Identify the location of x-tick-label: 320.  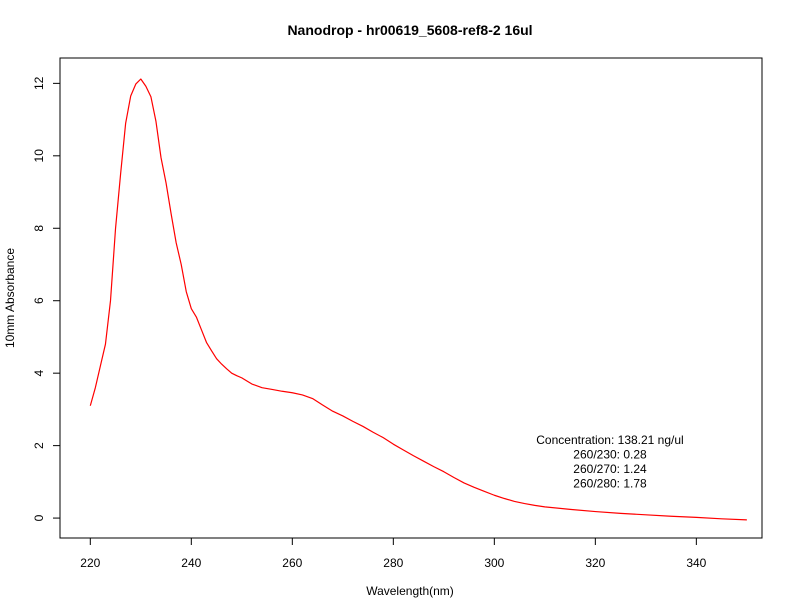
(595, 563).